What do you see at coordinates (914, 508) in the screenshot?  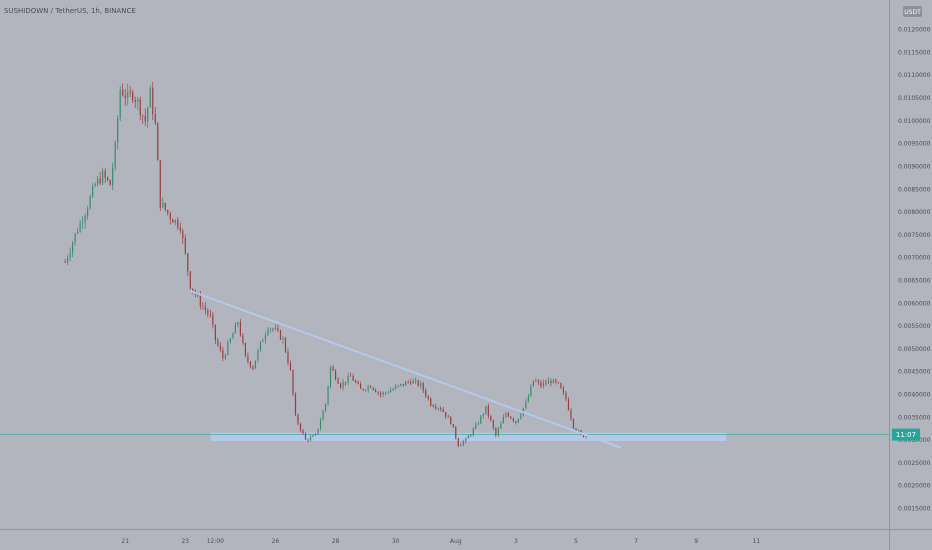 I see `price-tick-label: 0.0015000` at bounding box center [914, 508].